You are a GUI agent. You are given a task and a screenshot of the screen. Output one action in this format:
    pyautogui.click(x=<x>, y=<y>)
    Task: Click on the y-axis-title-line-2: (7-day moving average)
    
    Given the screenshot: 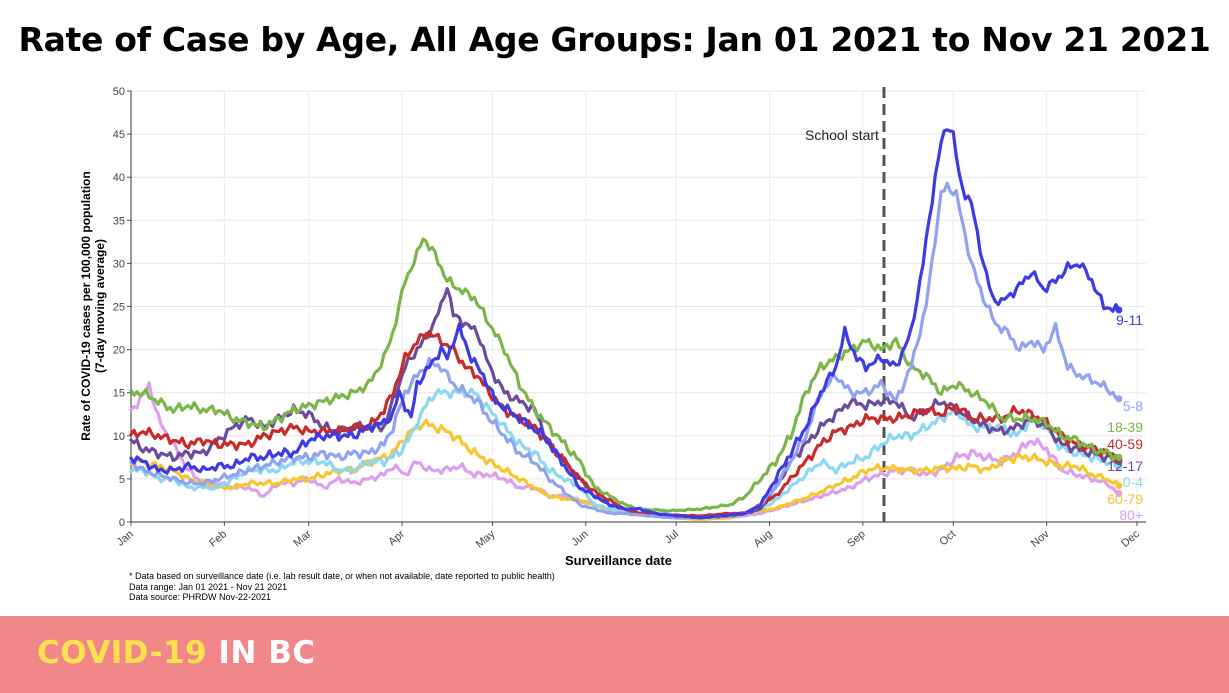 What is the action you would take?
    pyautogui.click(x=100, y=306)
    